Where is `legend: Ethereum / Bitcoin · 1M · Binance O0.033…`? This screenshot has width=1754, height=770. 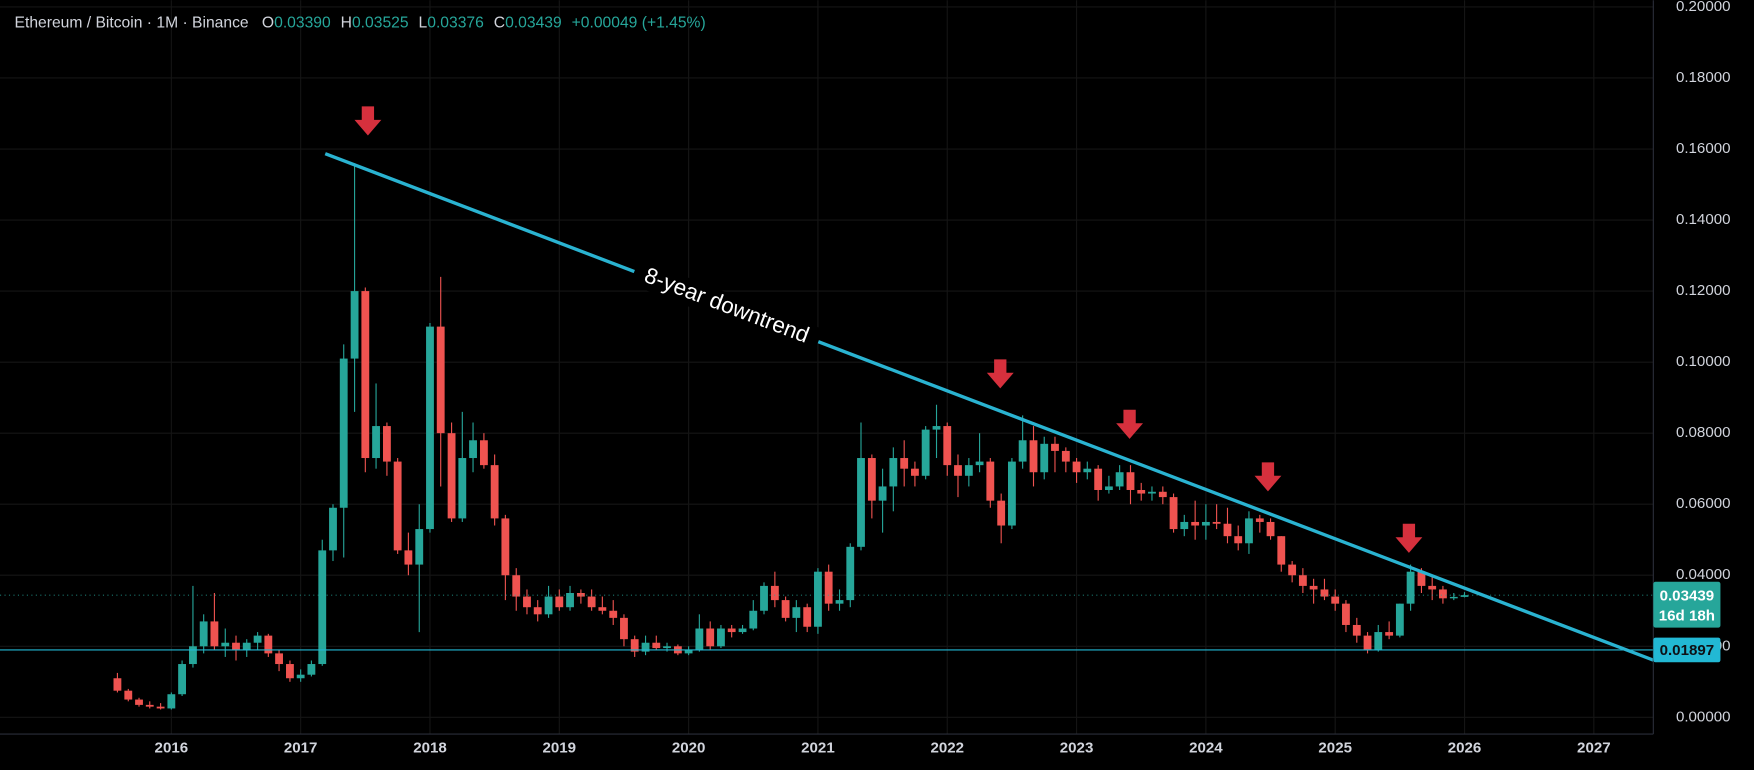 legend: Ethereum / Bitcoin · 1M · Binance O0.033… is located at coordinates (360, 23).